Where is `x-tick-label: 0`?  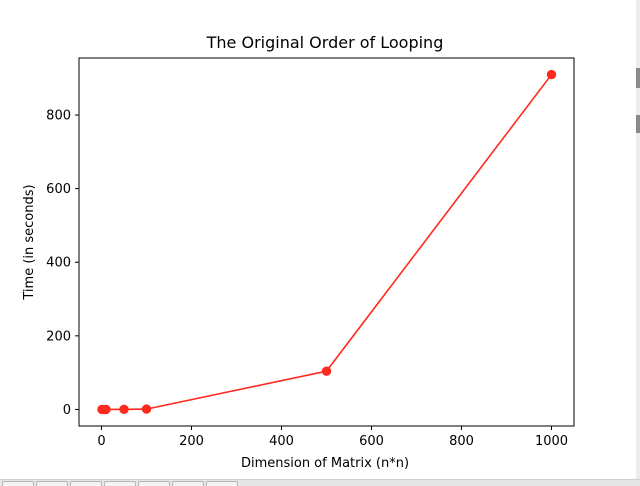 x-tick-label: 0 is located at coordinates (101, 441).